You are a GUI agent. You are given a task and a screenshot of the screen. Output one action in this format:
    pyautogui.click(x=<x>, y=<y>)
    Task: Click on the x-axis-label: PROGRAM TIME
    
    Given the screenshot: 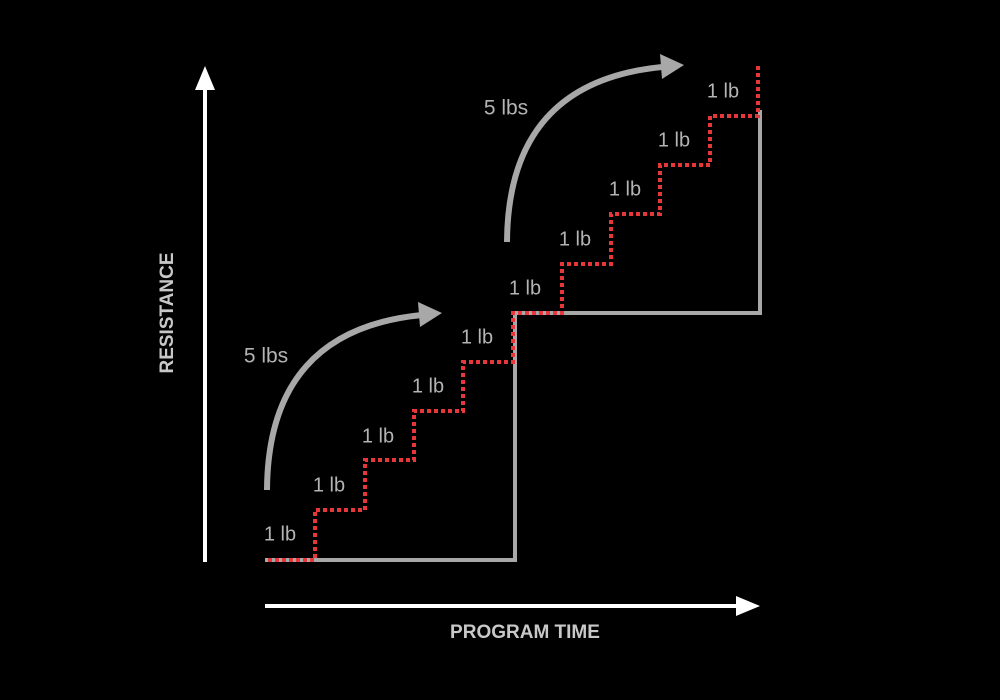 What is the action you would take?
    pyautogui.click(x=525, y=632)
    